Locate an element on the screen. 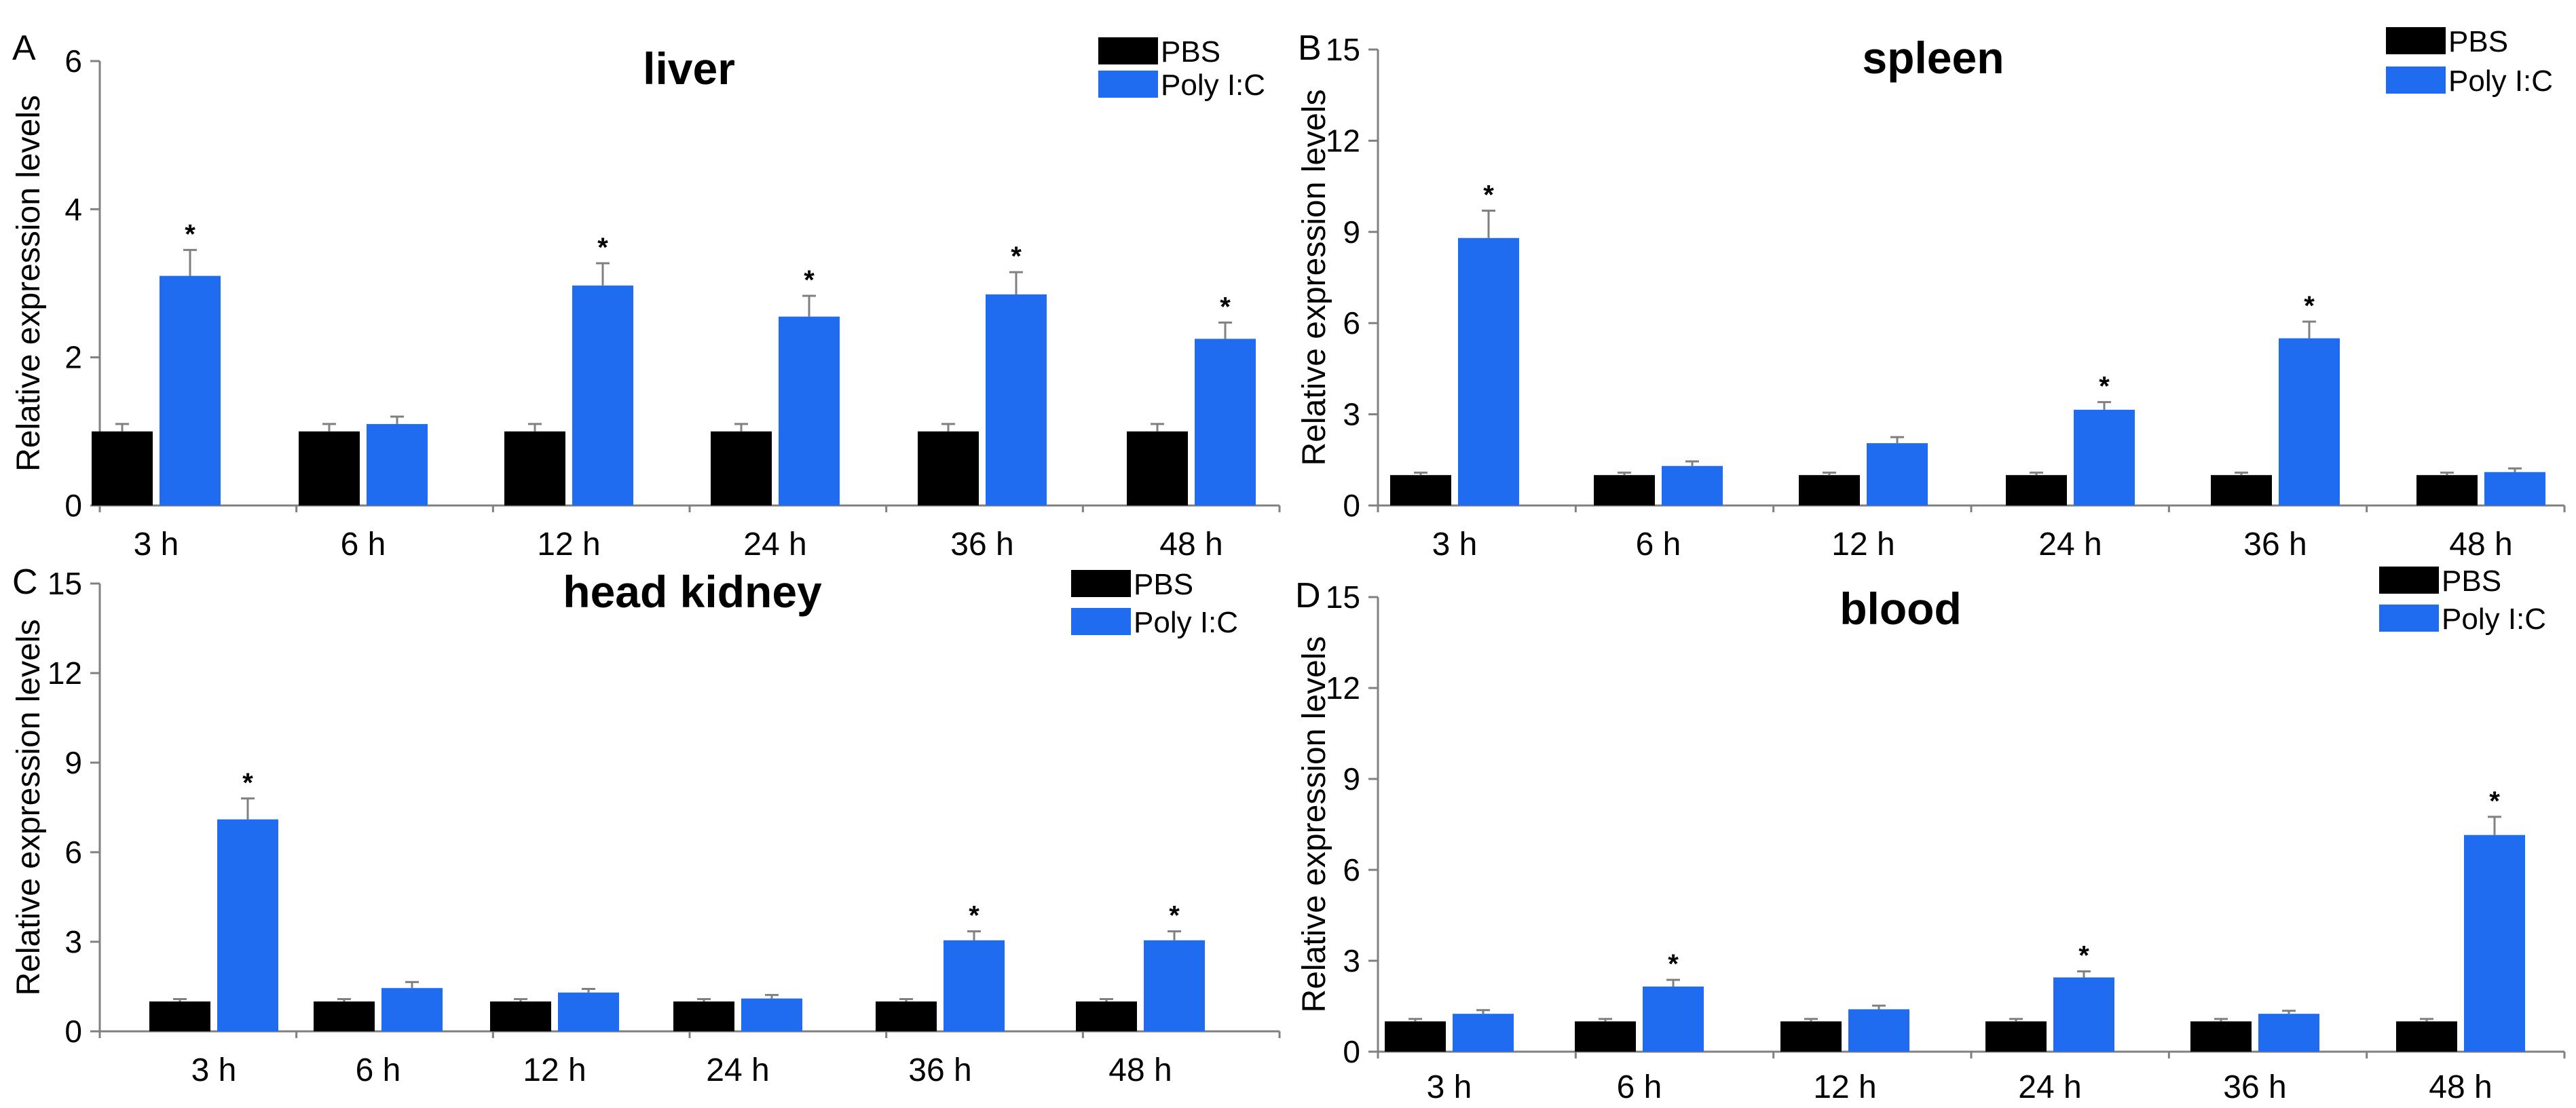  panel-letter: B is located at coordinates (1310, 48).